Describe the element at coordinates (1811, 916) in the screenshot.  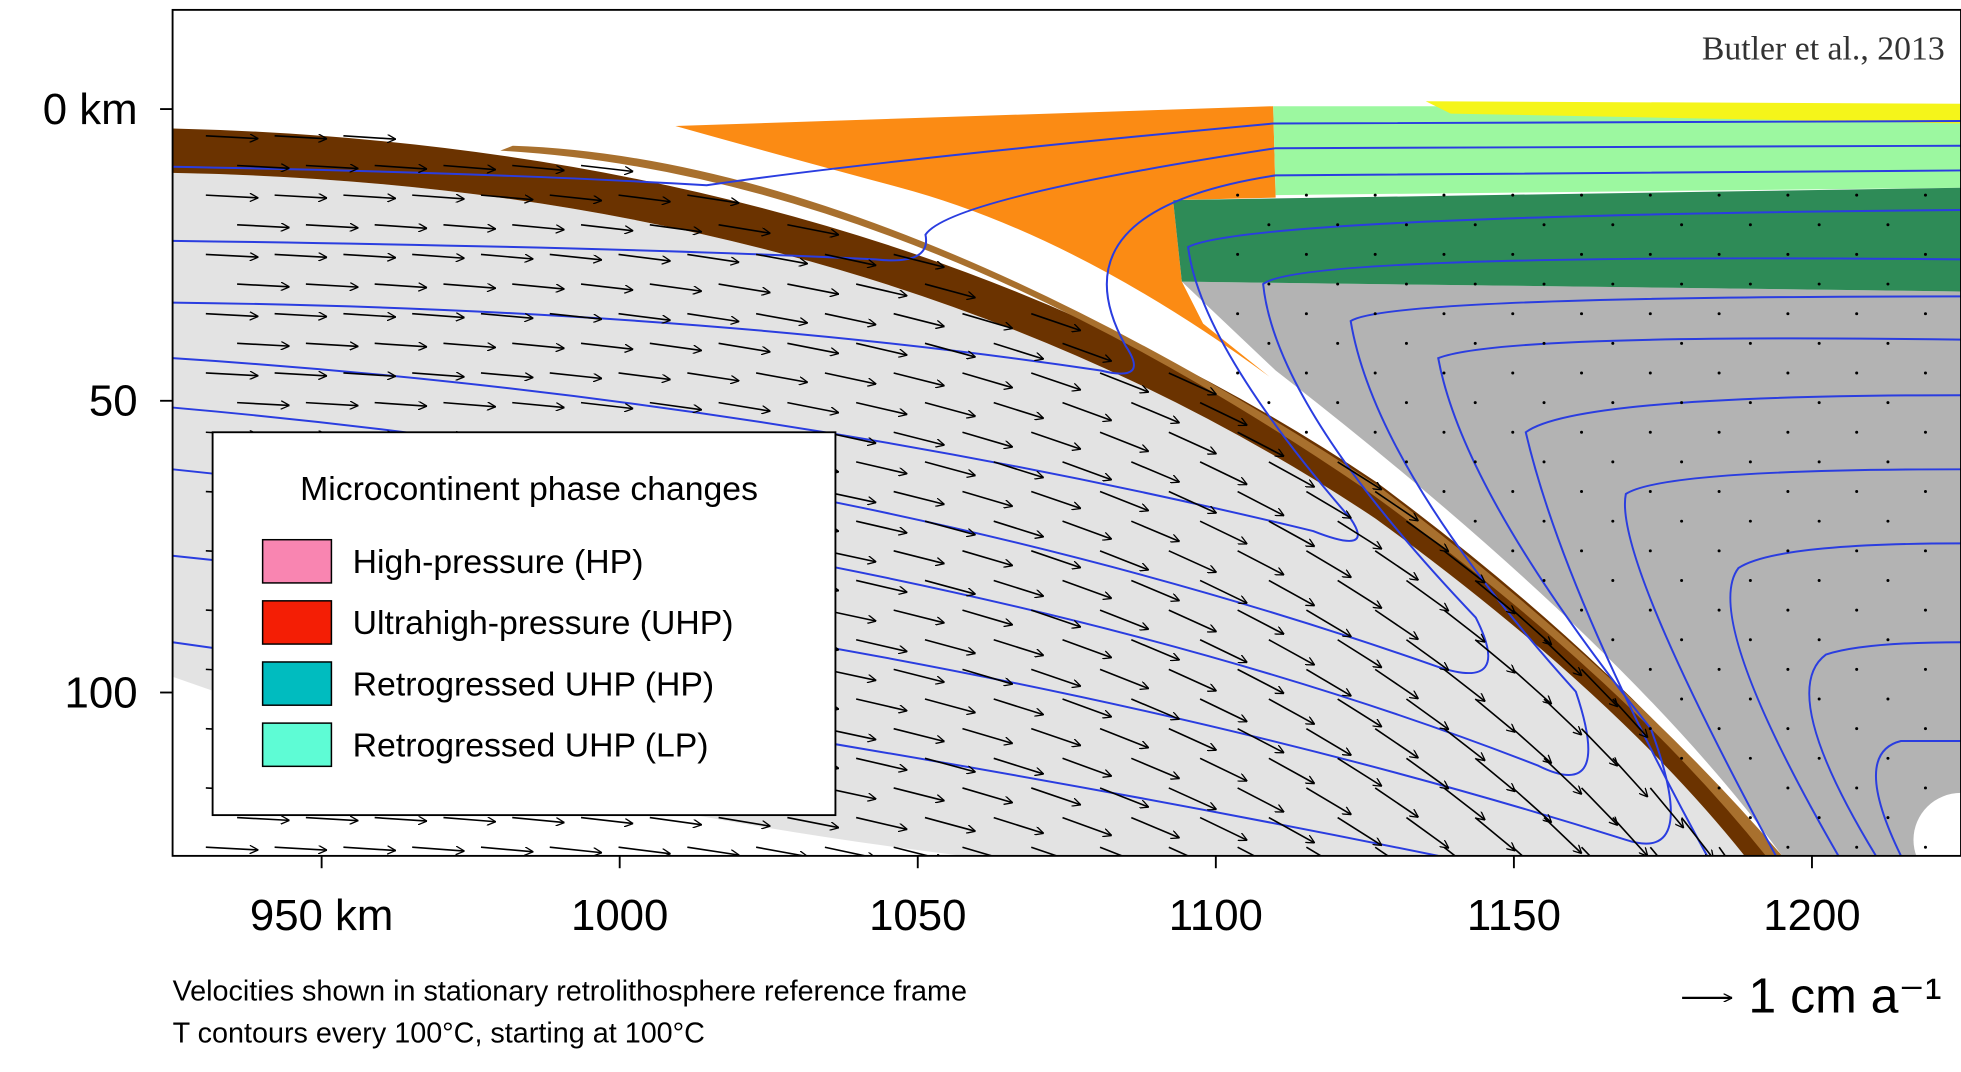
I see `x-tick-label: 1200` at that location.